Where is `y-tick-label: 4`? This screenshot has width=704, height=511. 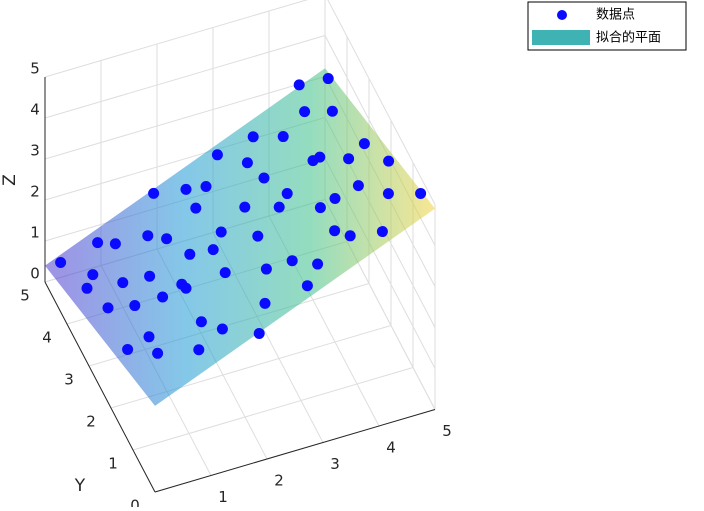
y-tick-label: 4 is located at coordinates (47, 338).